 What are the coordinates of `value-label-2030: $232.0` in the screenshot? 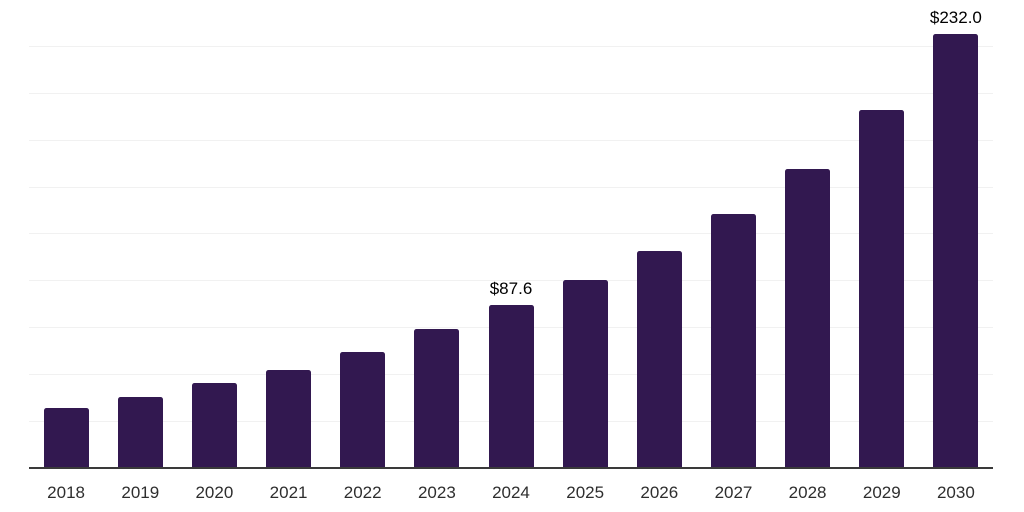 It's located at (955, 17).